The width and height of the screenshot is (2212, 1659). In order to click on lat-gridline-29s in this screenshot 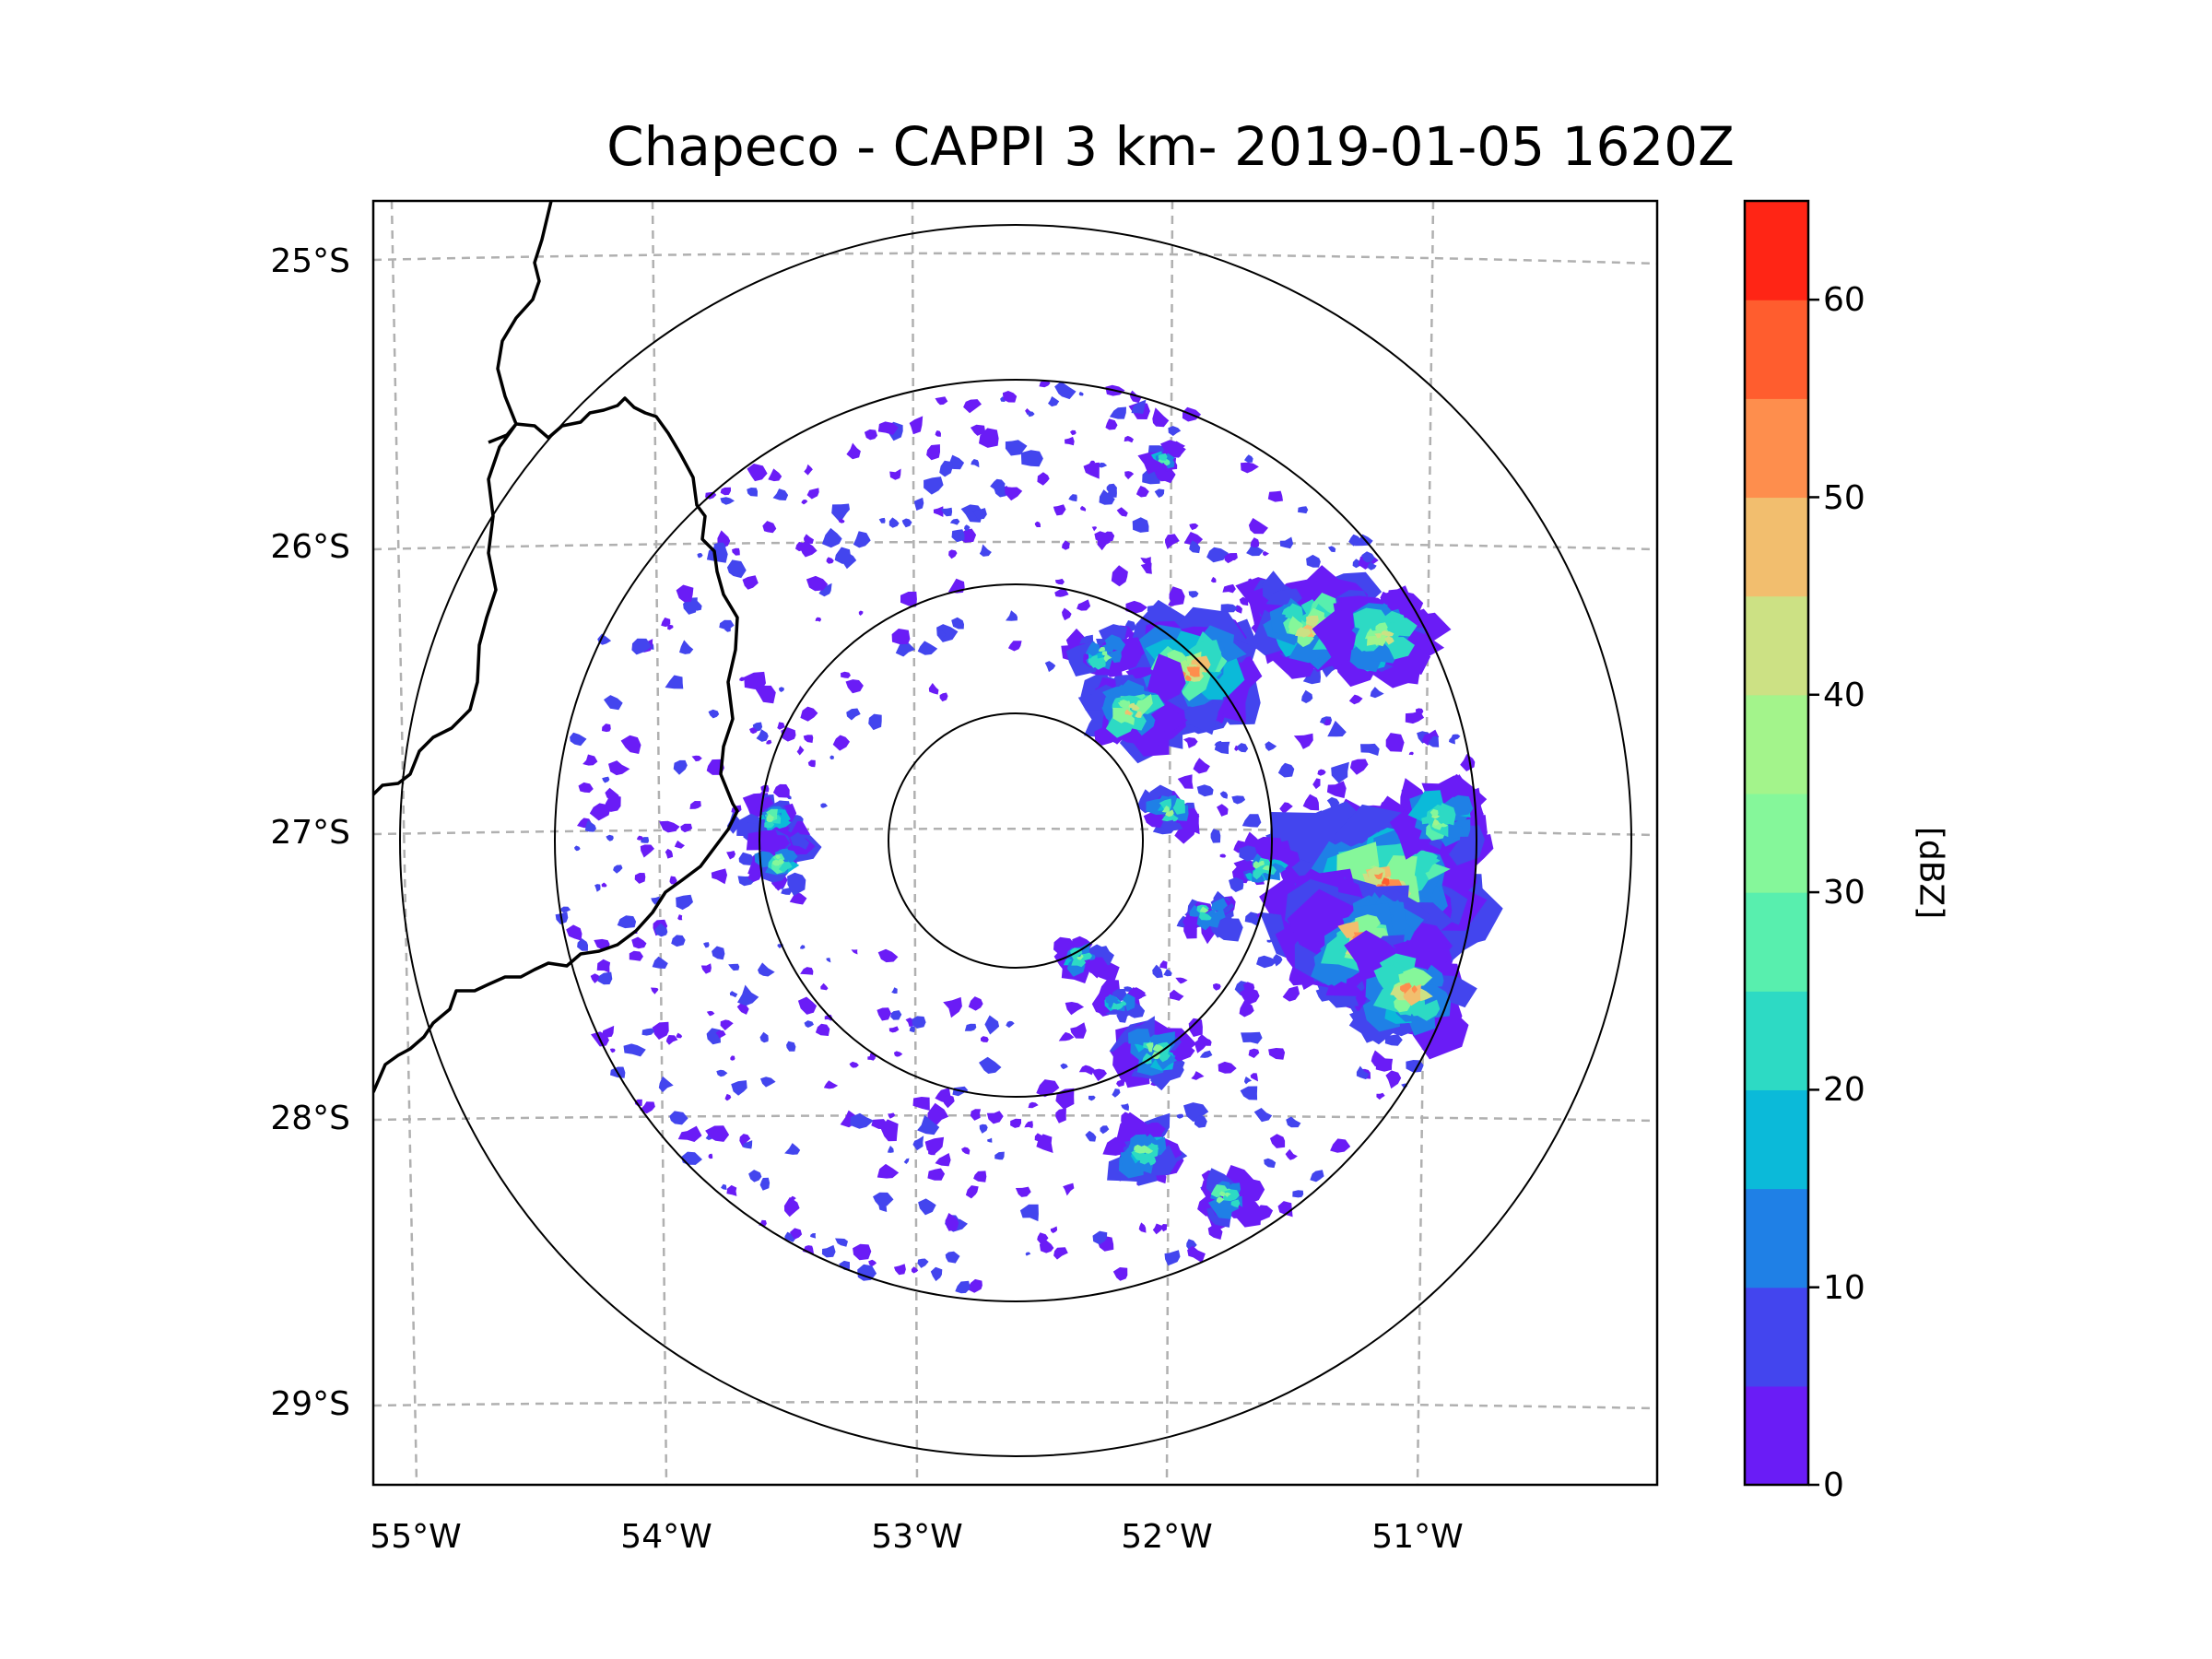, I will do `click(1015, 1405)`.